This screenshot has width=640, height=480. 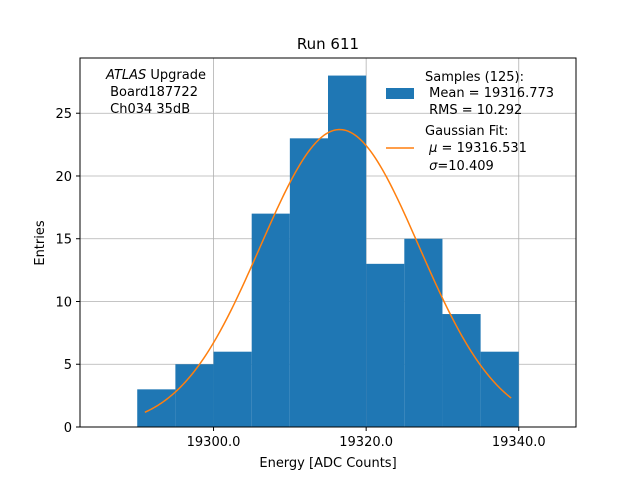 What do you see at coordinates (68, 365) in the screenshot?
I see `y-tick-label-1: 5` at bounding box center [68, 365].